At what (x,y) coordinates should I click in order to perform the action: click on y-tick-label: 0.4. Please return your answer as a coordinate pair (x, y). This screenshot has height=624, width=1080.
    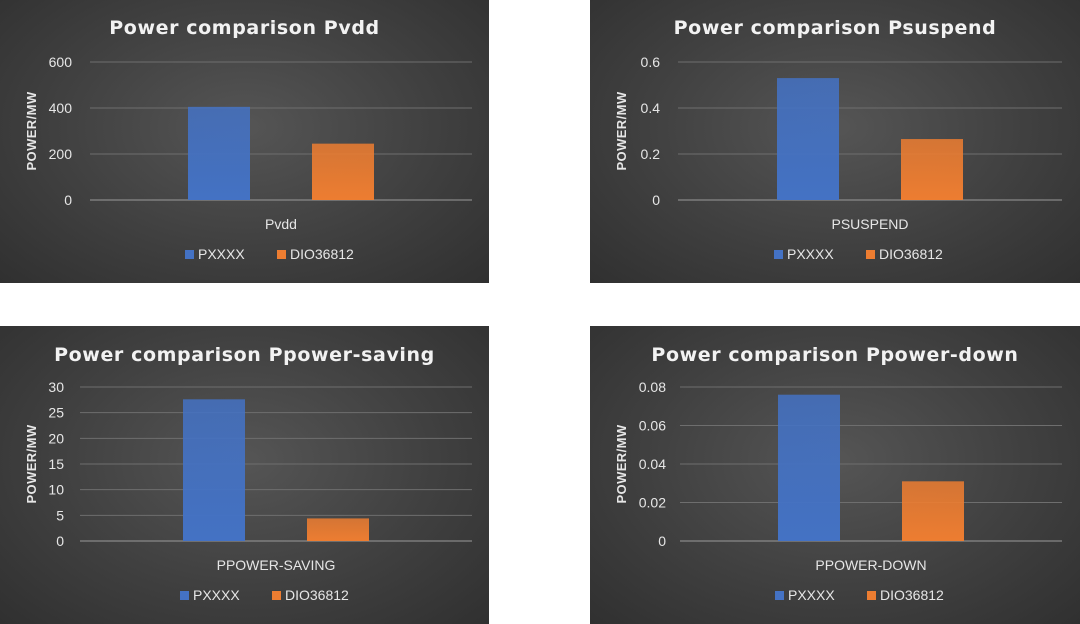
    Looking at the image, I should click on (651, 108).